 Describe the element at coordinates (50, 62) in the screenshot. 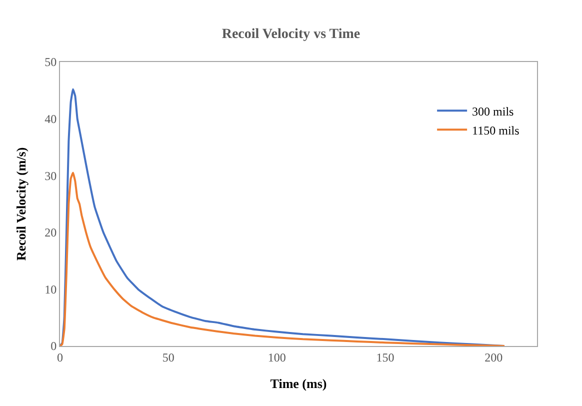

I see `y-tick-label: 50` at that location.